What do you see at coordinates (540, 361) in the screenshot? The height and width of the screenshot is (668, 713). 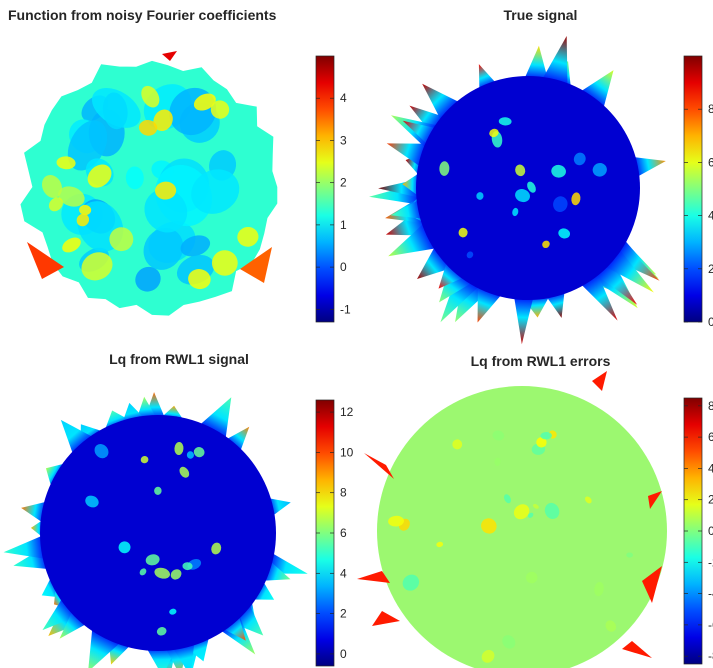 I see `panel-title: Lq from RWL1 errors` at bounding box center [540, 361].